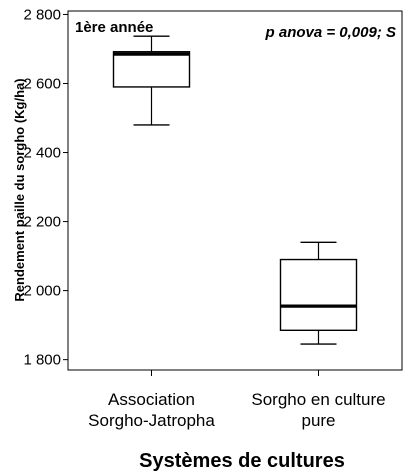  Describe the element at coordinates (42, 291) in the screenshot. I see `y-tick-label: 2 000` at that location.